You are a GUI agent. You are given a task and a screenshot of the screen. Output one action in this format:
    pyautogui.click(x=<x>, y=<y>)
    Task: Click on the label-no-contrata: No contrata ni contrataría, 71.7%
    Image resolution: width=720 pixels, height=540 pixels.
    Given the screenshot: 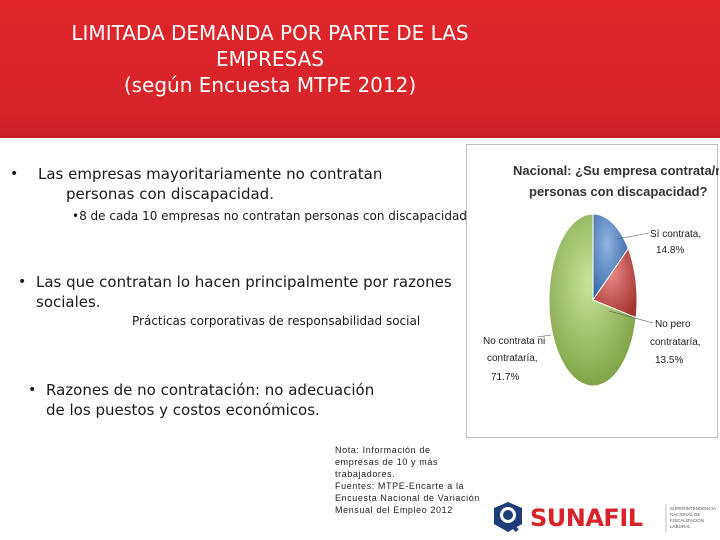 What is the action you would take?
    pyautogui.click(x=514, y=359)
    